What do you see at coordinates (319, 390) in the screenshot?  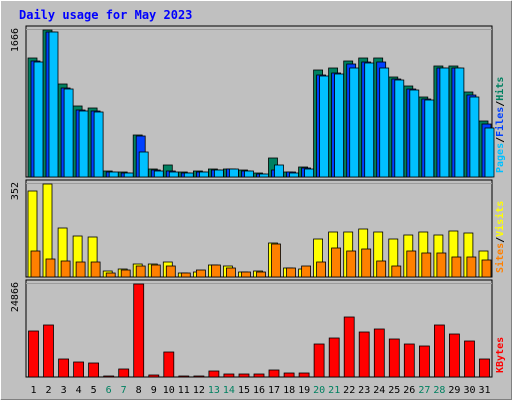 I see `x-tick-label: 20` at bounding box center [319, 390].